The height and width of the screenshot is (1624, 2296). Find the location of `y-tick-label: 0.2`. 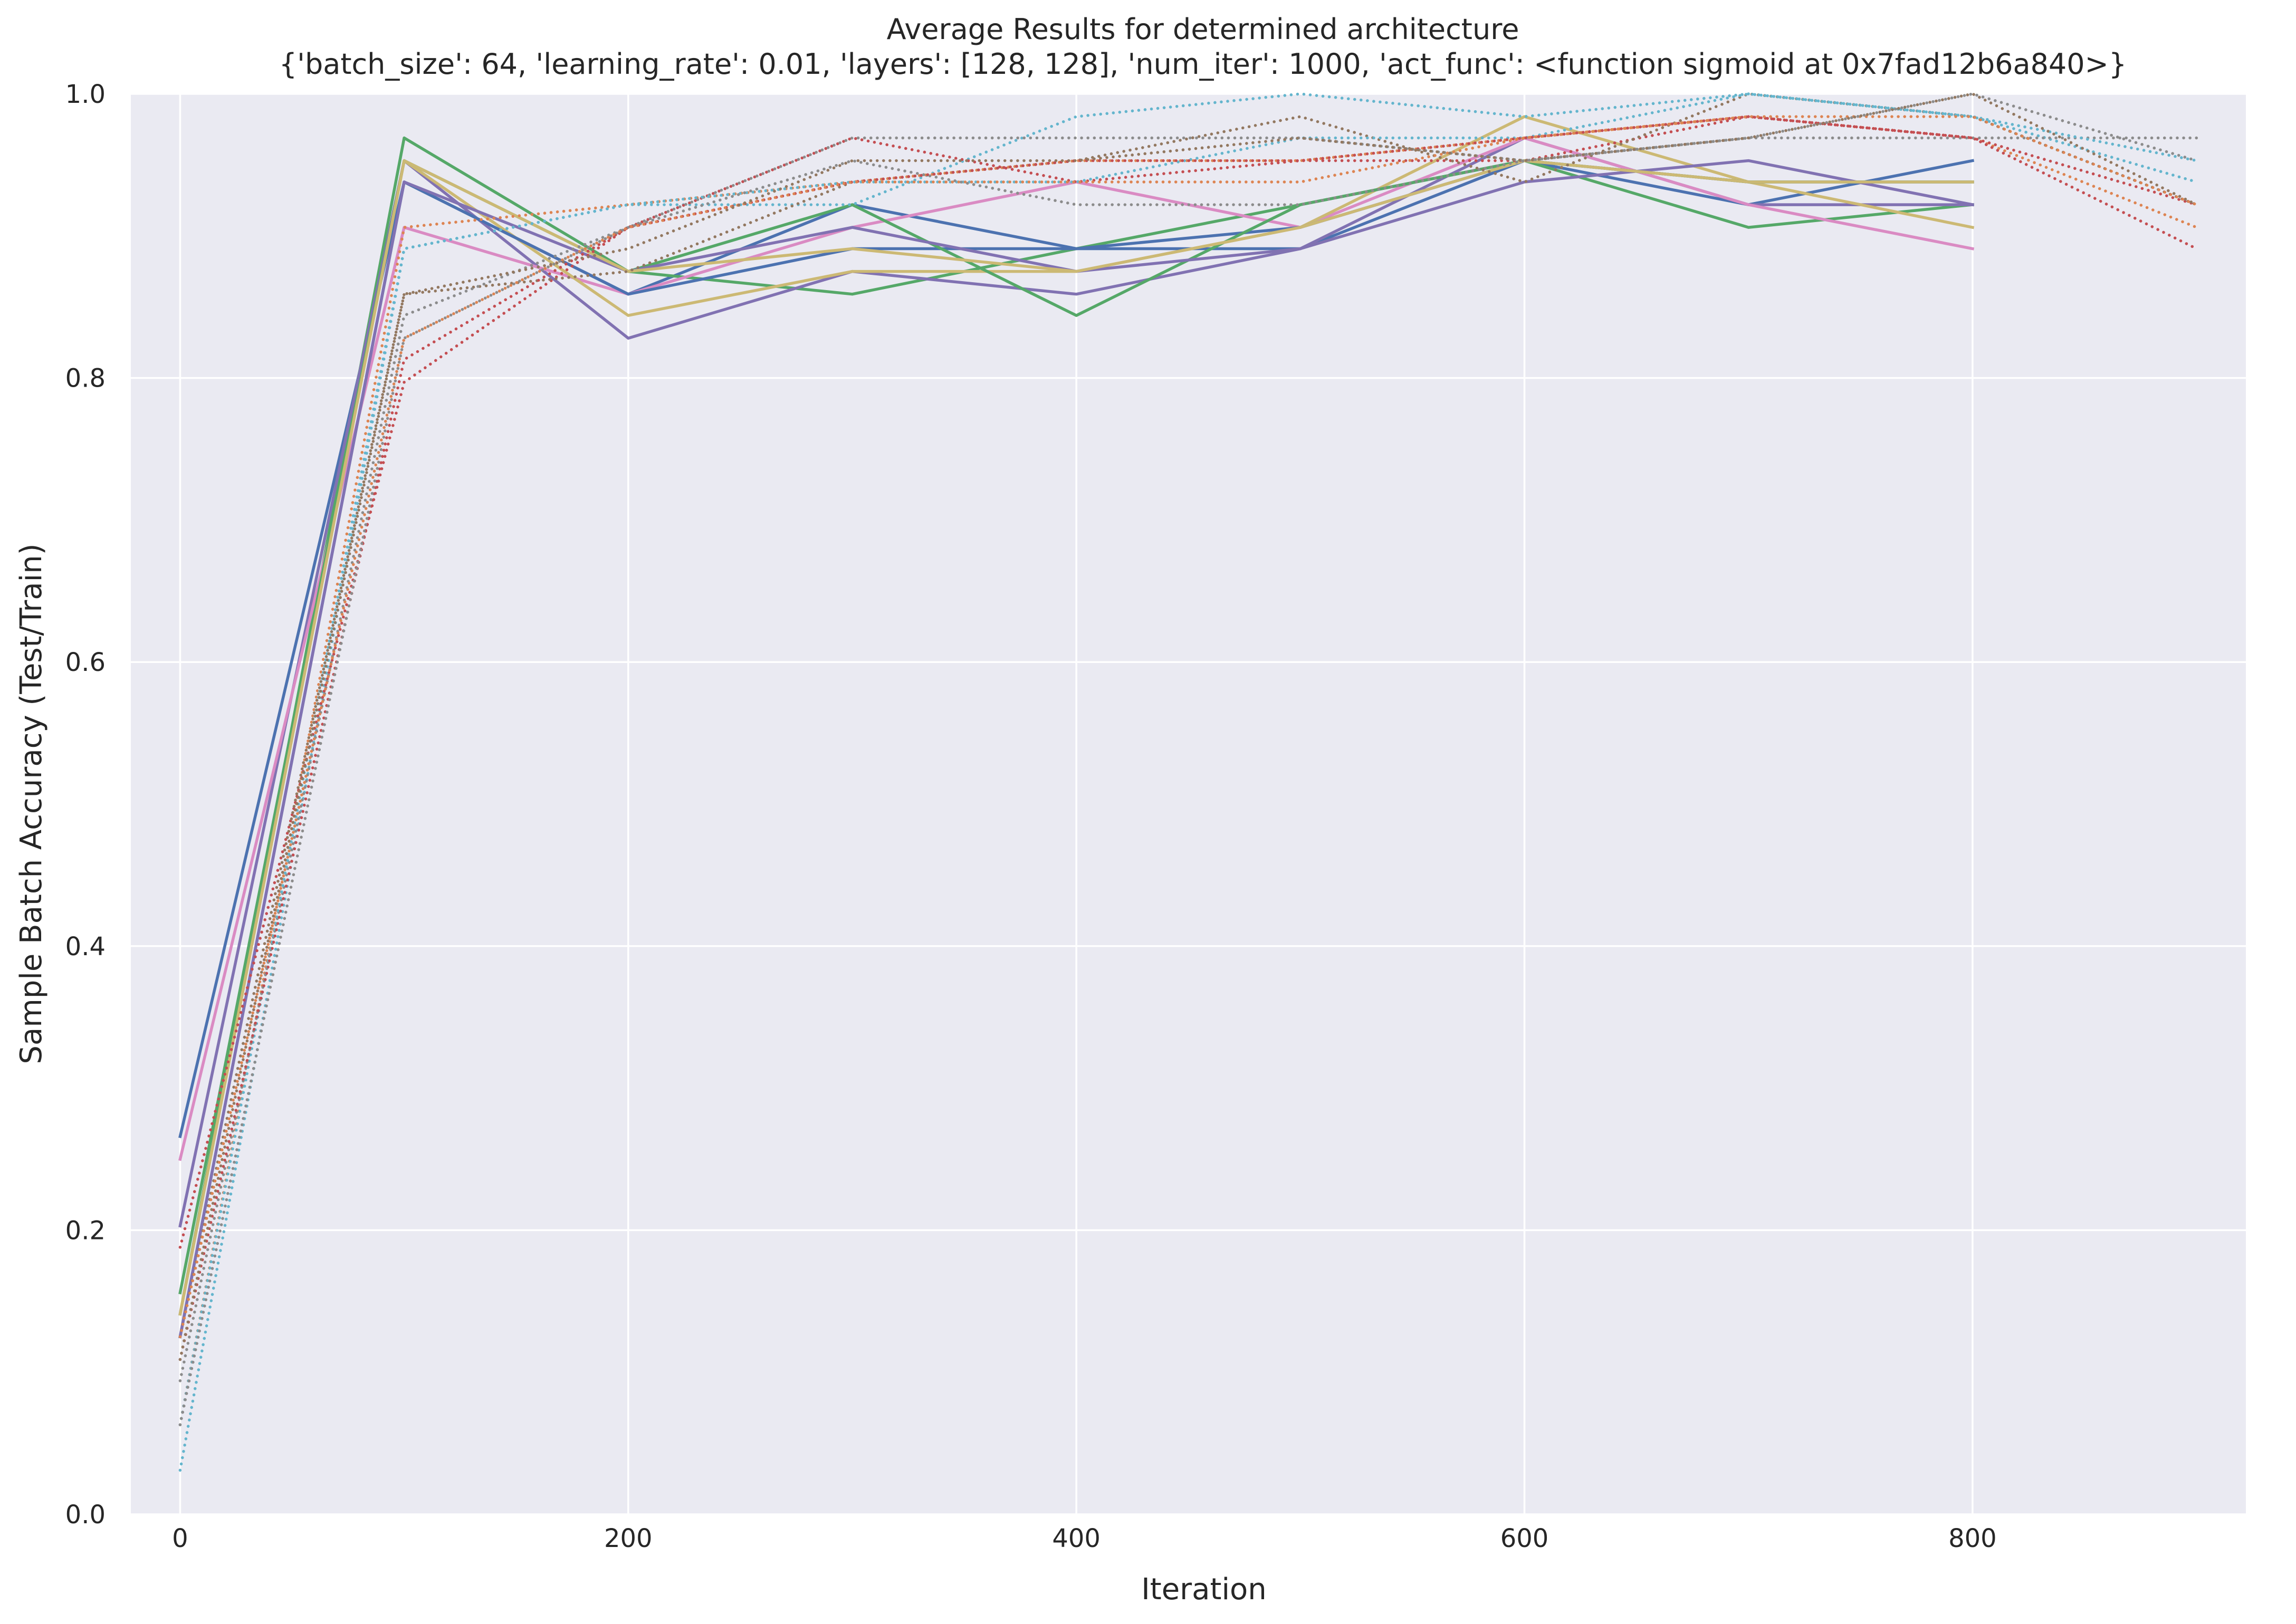

y-tick-label: 0.2 is located at coordinates (85, 1230).